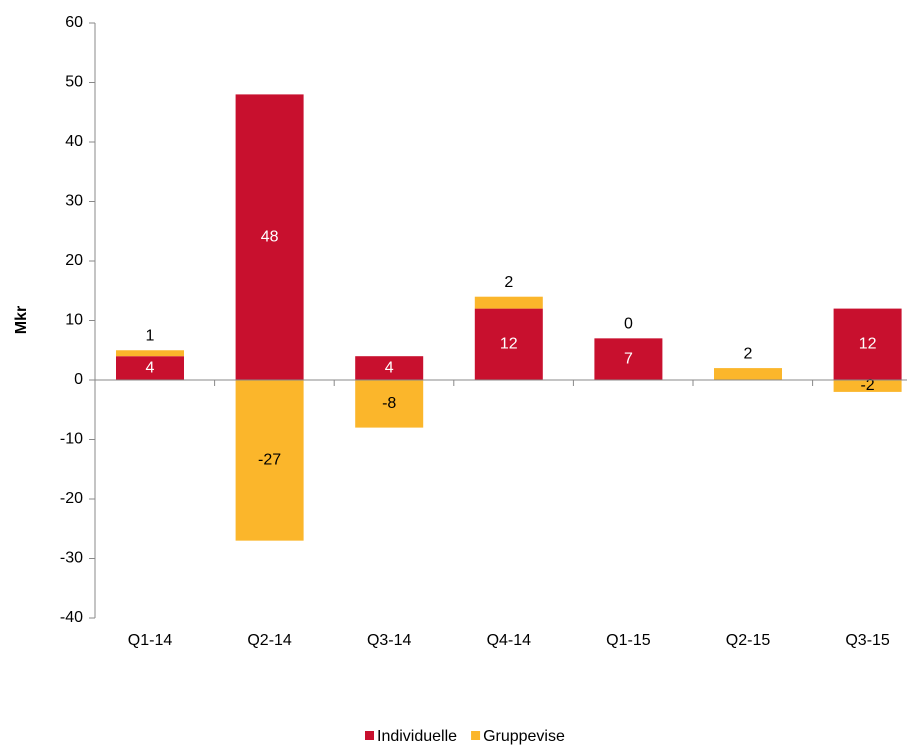  I want to click on legend-label: Gruppevise, so click(524, 736).